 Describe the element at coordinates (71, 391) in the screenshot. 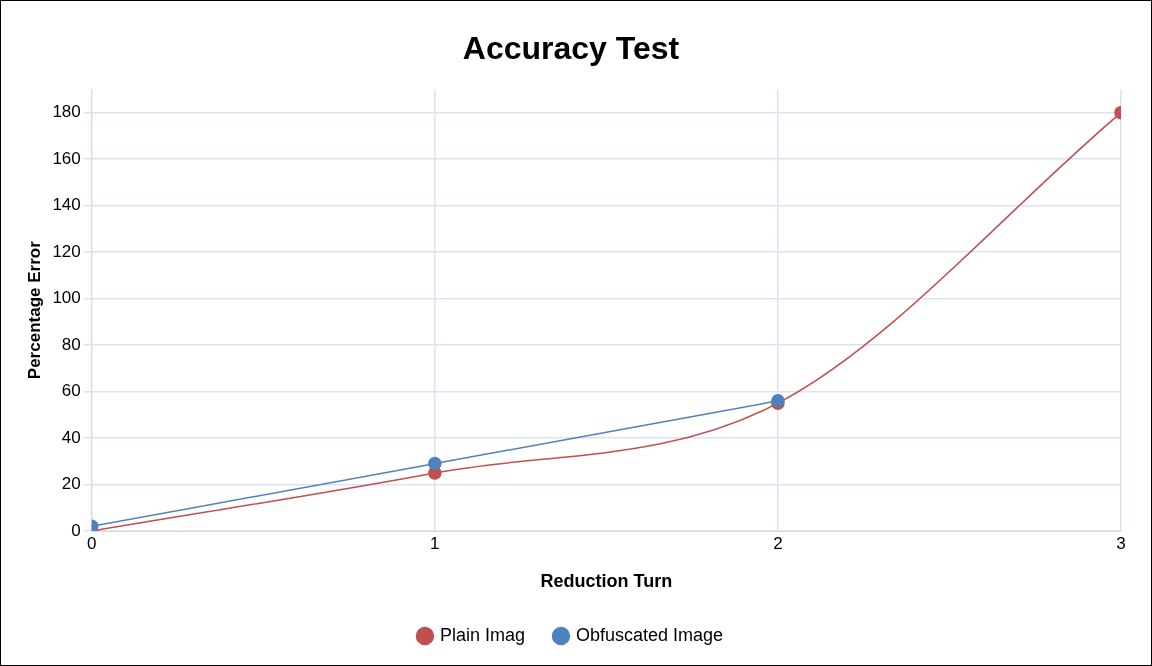

I see `y-tick-label: 60` at that location.